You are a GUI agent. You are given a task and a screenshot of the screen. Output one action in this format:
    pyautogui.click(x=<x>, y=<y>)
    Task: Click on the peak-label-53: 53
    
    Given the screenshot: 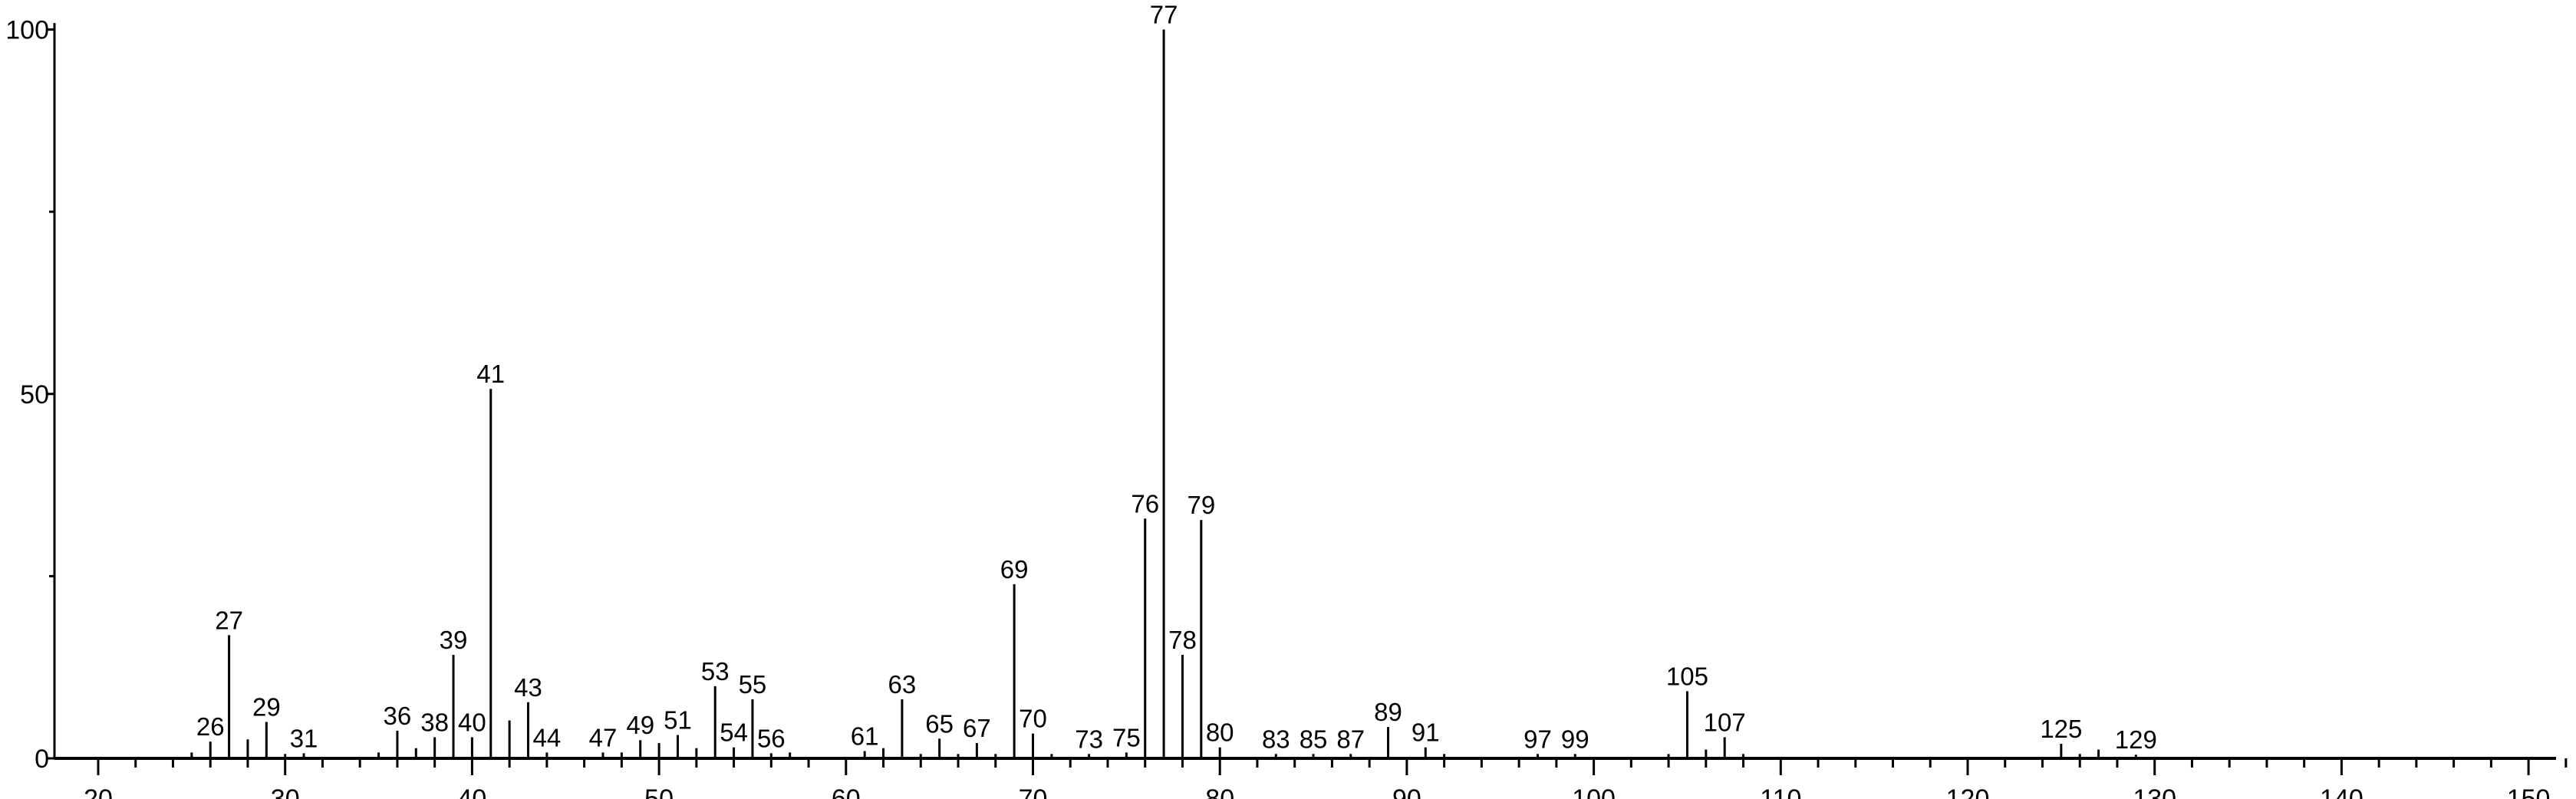 What is the action you would take?
    pyautogui.click(x=715, y=671)
    